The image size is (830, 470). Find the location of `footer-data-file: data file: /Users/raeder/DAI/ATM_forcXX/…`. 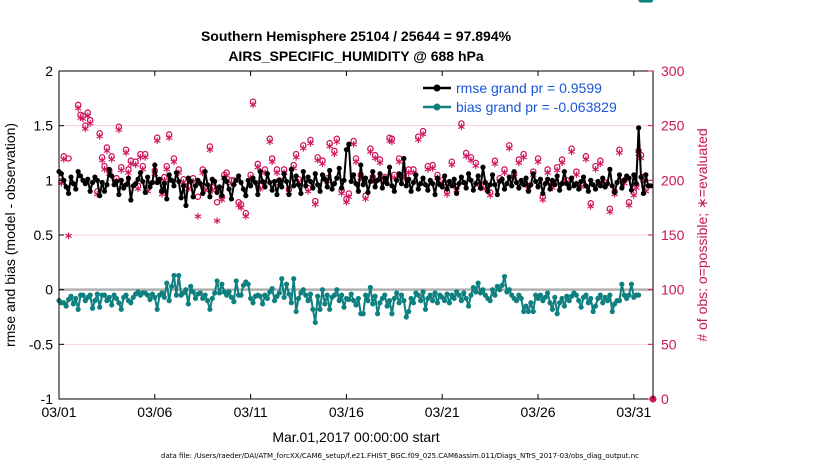

footer-data-file: data file: /Users/raeder/DAI/ATM_forcXX/… is located at coordinates (400, 456).